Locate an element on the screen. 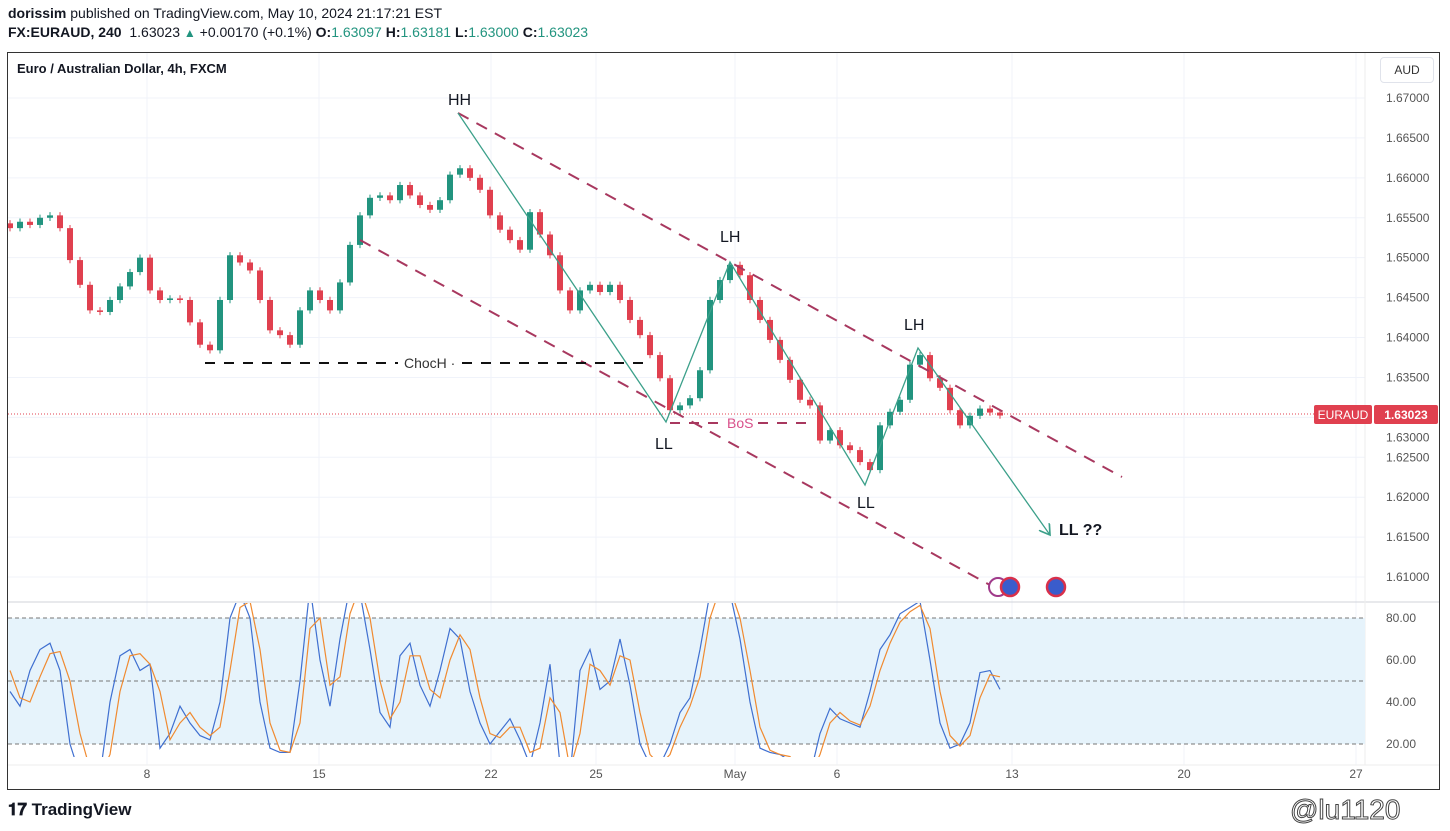 The image size is (1450, 831). time-axis: 8 15 22 25 May 6 13 20 27 is located at coordinates (753, 774).